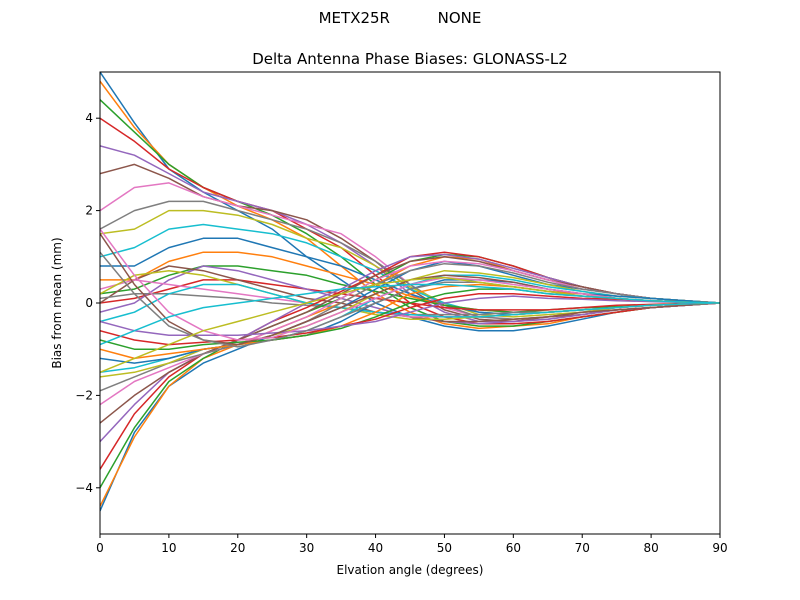  Describe the element at coordinates (410, 59) in the screenshot. I see `chart-title: Delta Antenna Phase Biases: GLONASS-L2` at that location.